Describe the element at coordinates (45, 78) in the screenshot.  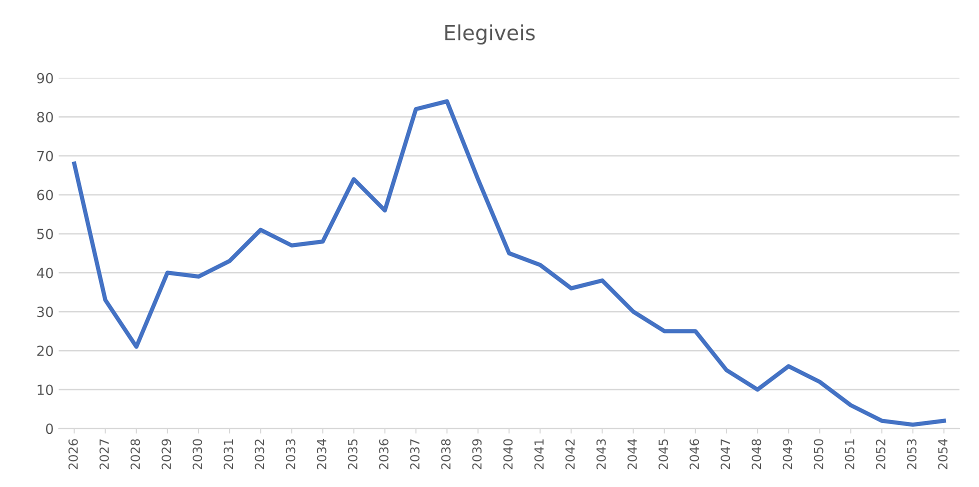
I see `y-tick-label: 90` at that location.